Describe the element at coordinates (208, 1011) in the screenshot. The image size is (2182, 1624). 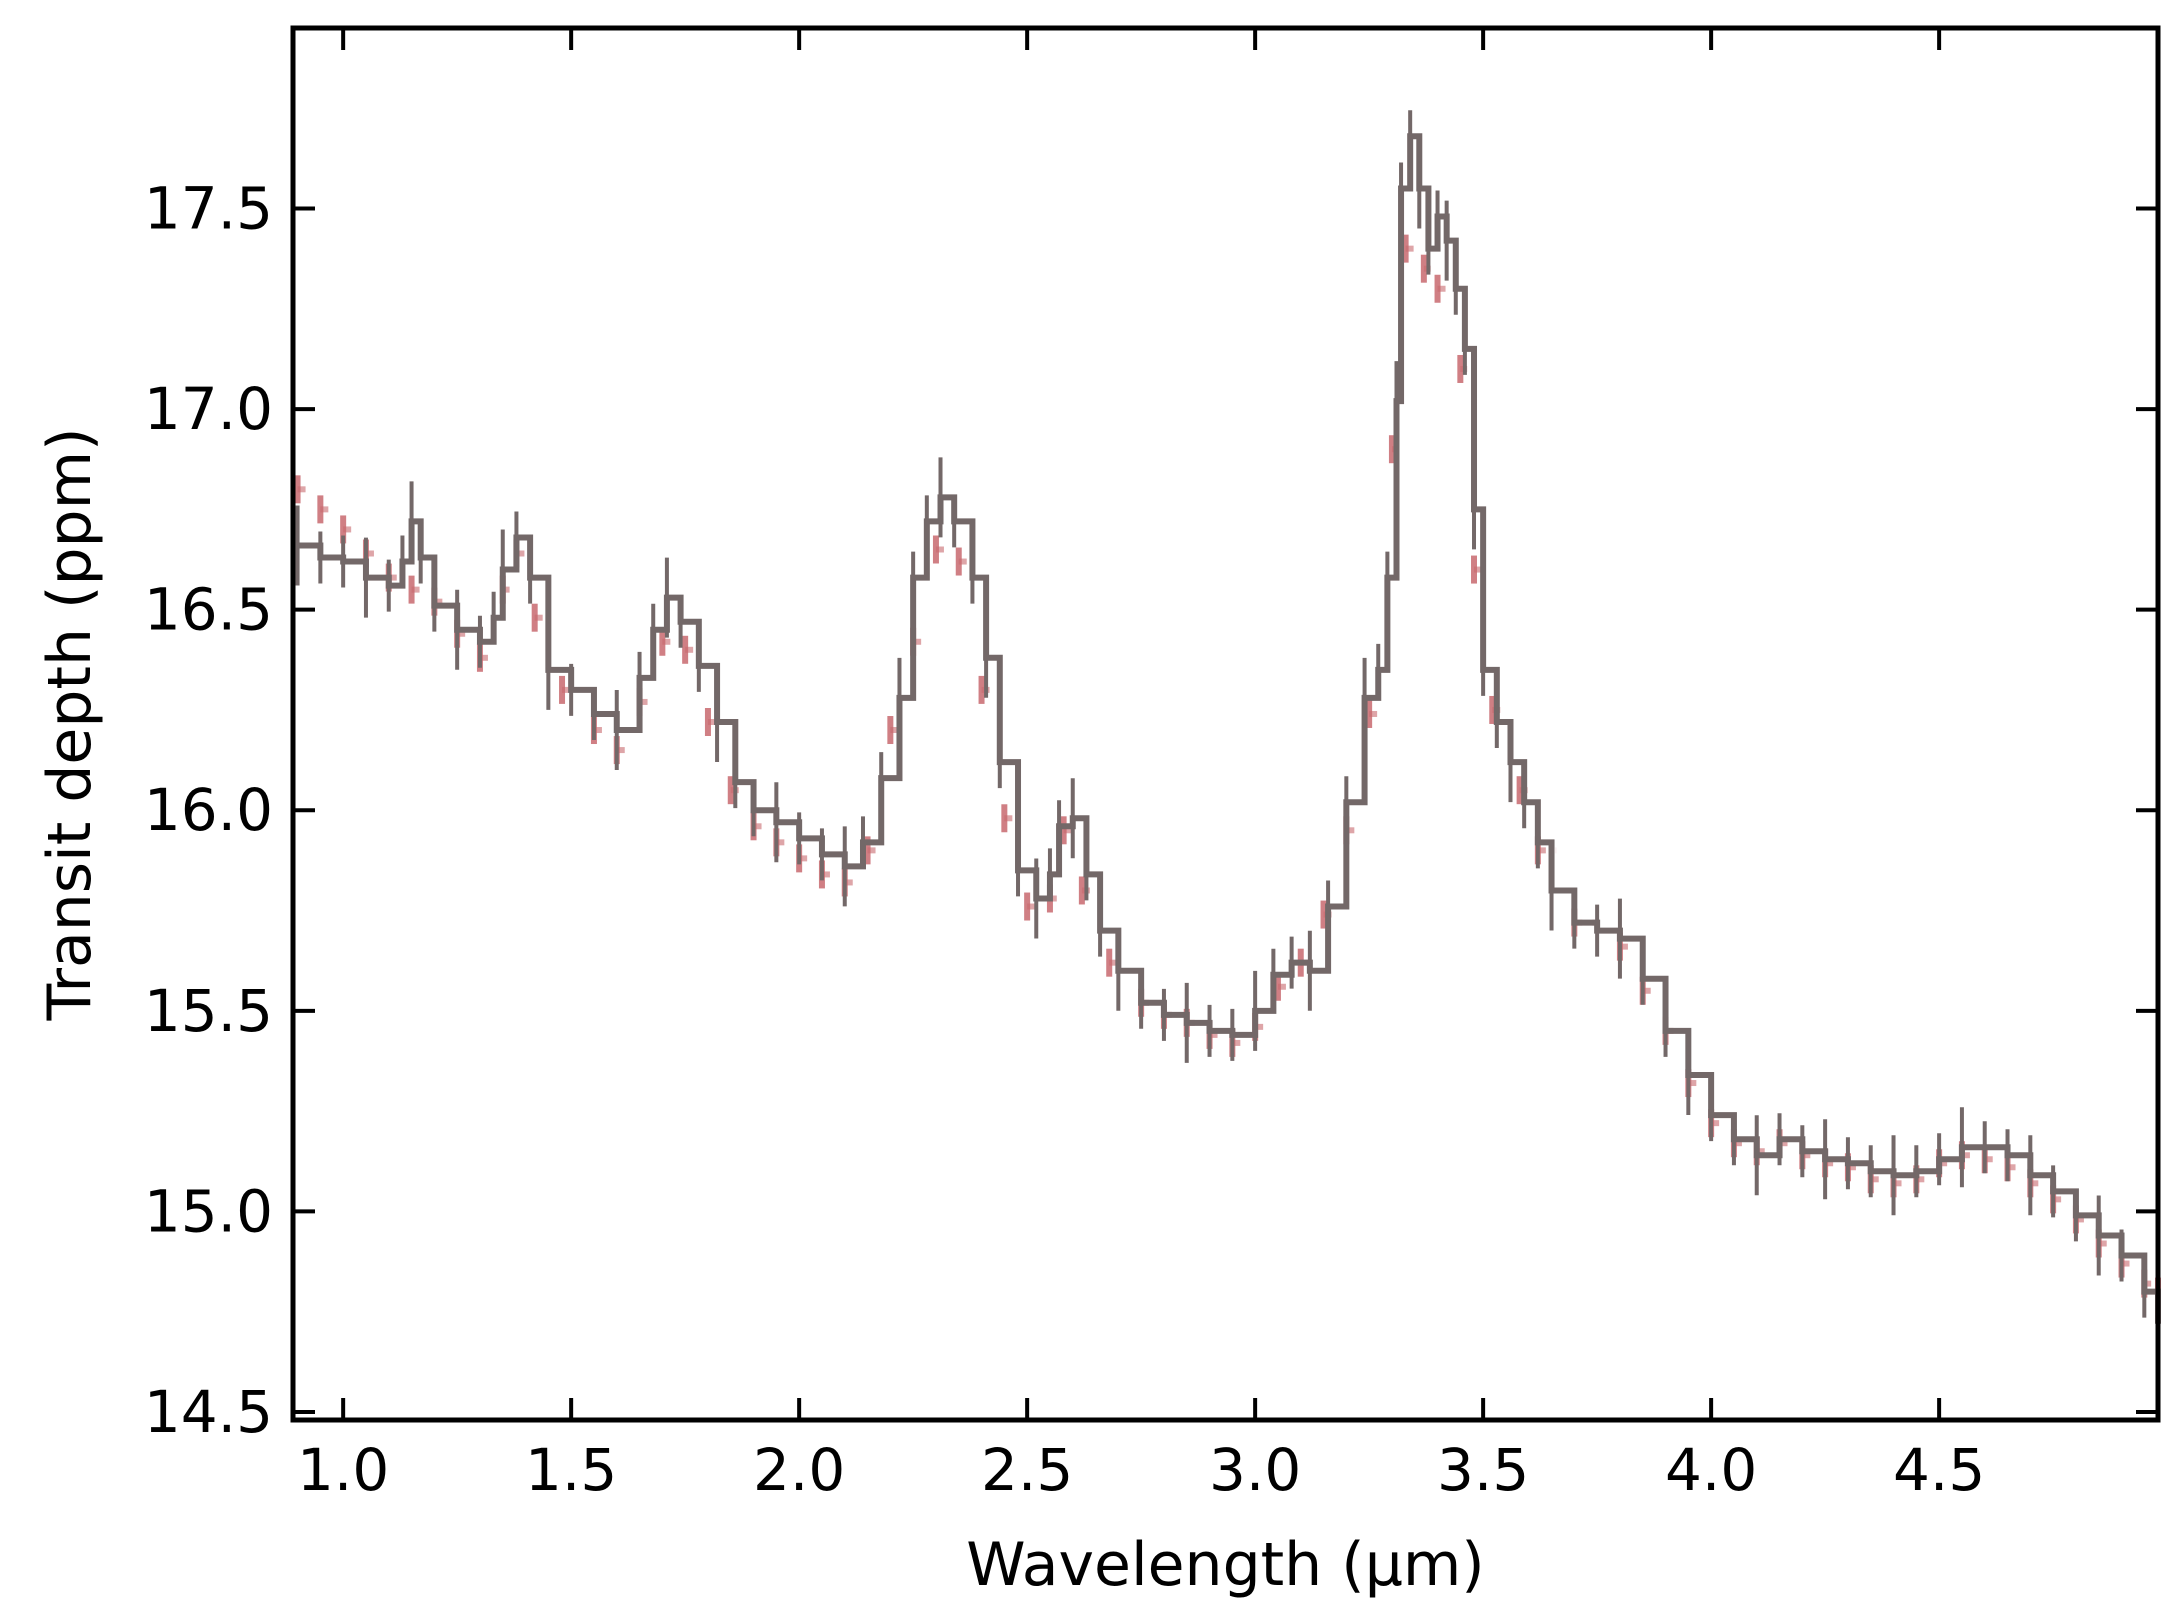
I see `y-tick-label: 15.5` at that location.